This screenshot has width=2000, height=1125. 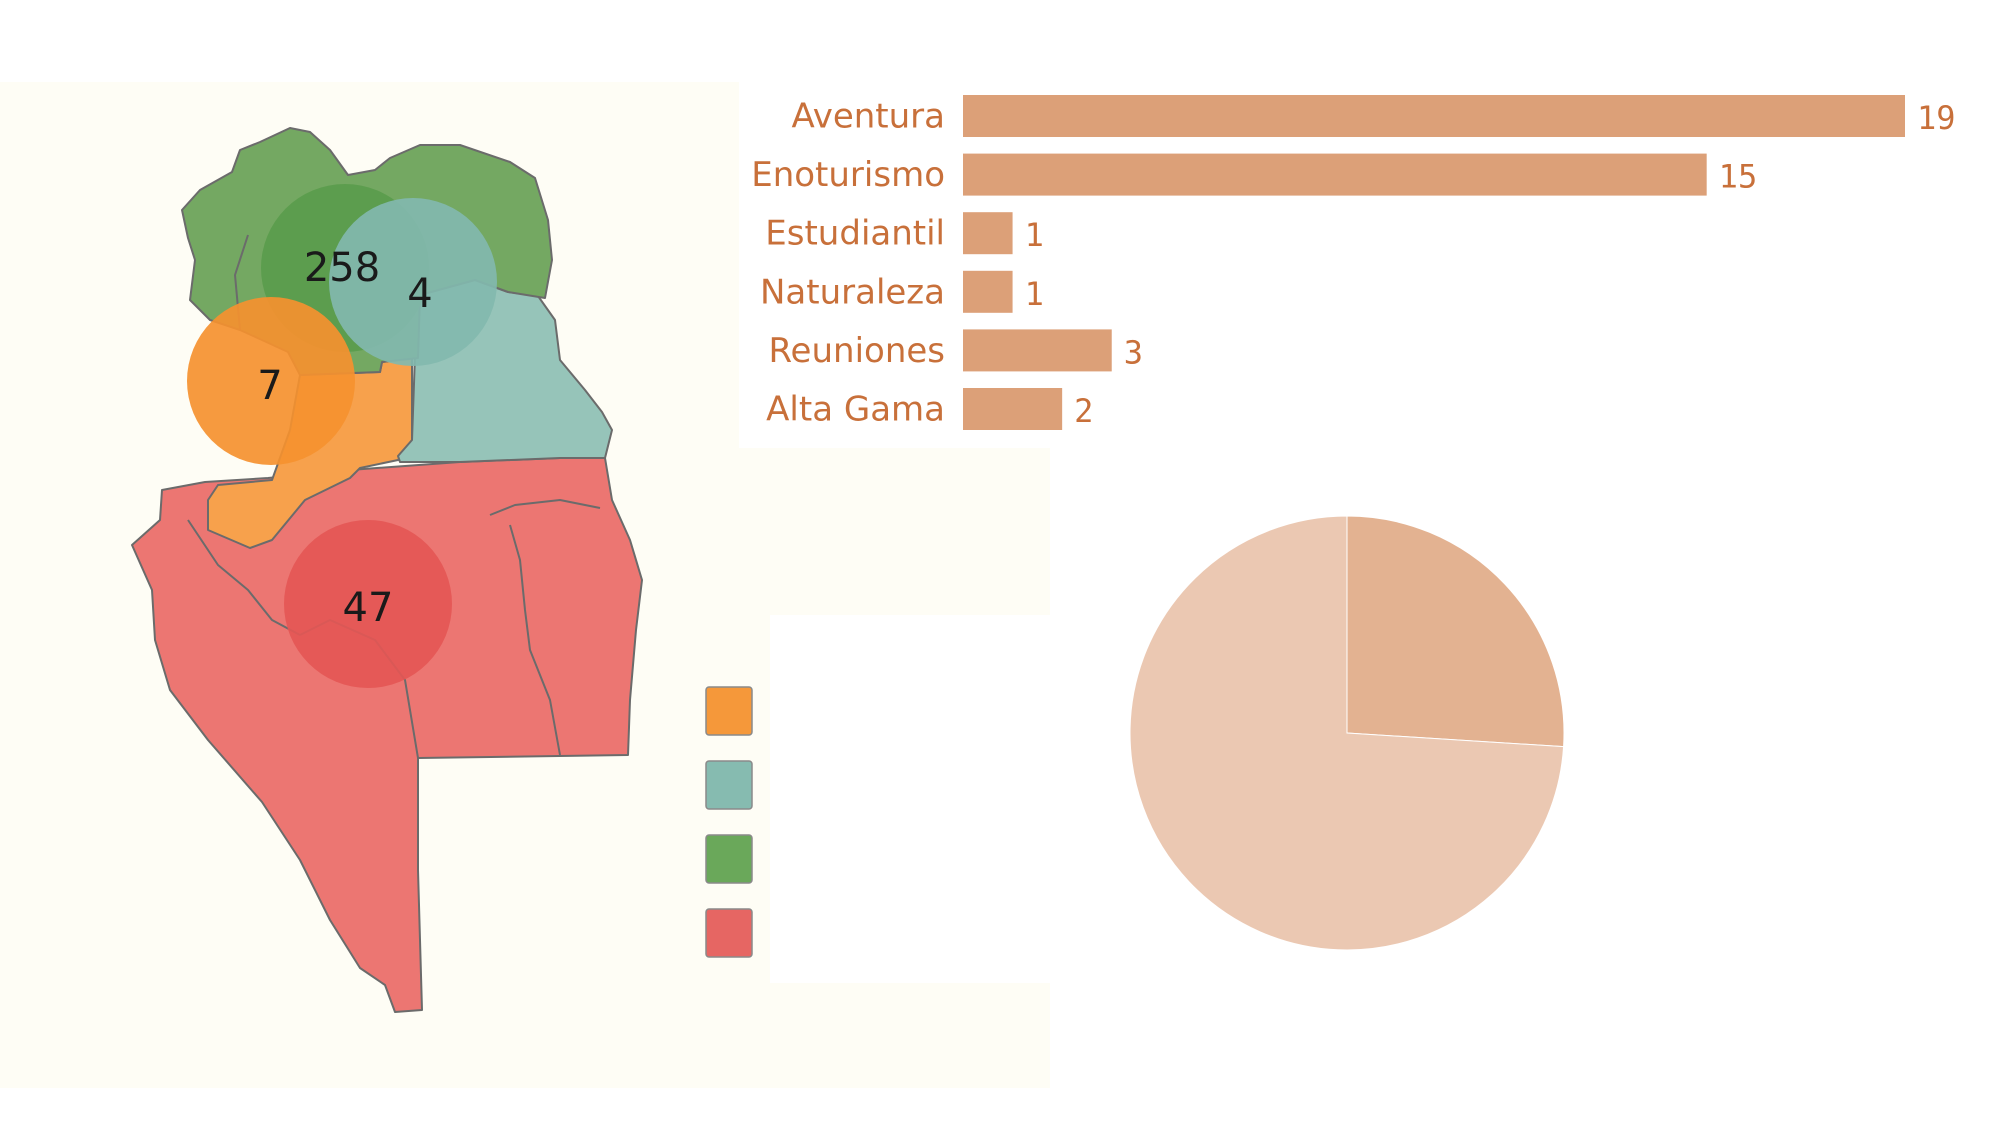 I want to click on bar-alta-gama, so click(x=1013, y=409).